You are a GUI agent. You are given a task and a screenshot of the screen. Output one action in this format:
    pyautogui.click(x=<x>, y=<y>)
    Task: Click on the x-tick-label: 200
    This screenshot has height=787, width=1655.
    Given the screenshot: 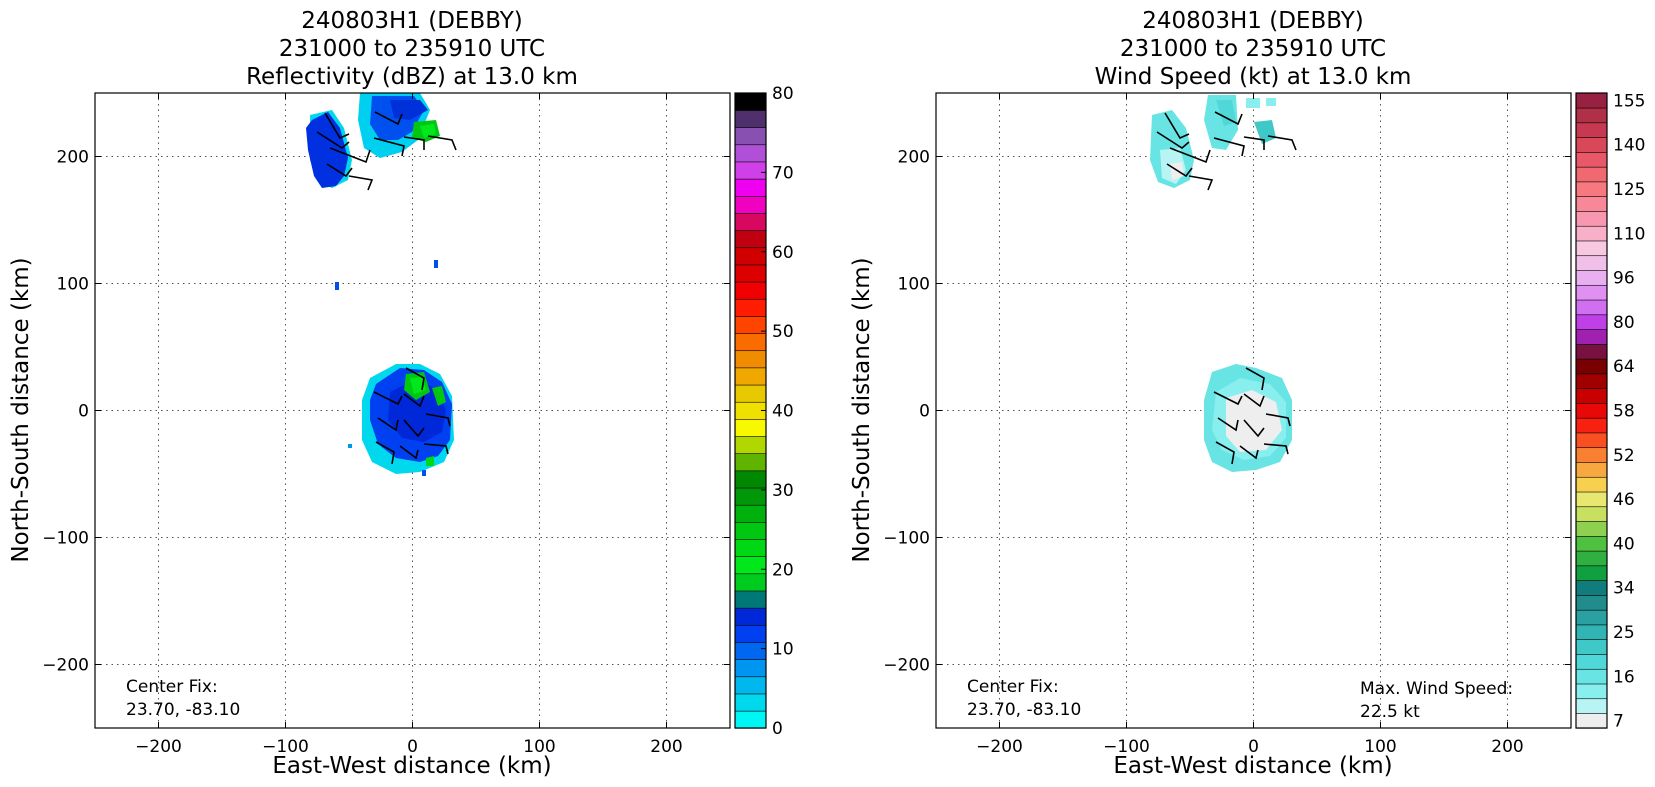 What is the action you would take?
    pyautogui.click(x=666, y=747)
    